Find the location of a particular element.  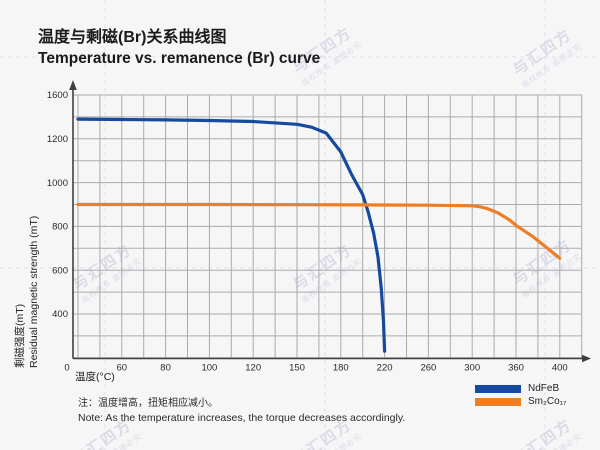

legend-row-sm2co17: Sm₂Co₁₇ is located at coordinates (520, 401).